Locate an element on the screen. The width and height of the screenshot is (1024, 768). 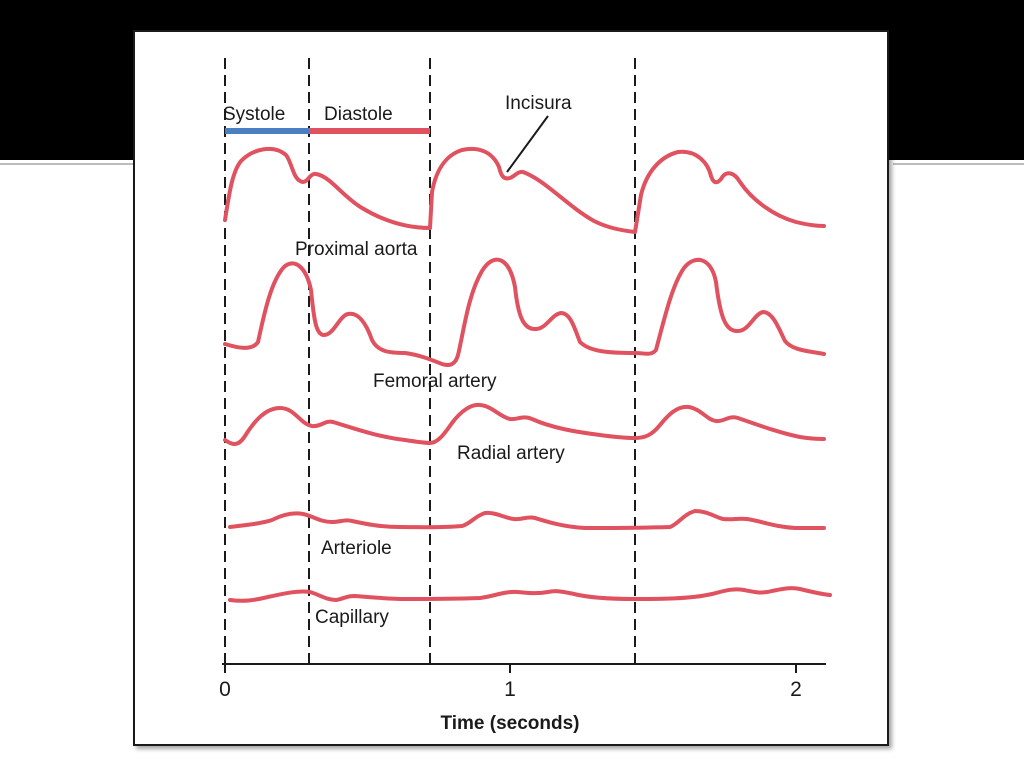
label-femoral-artery: Femoral artery is located at coordinates (435, 381).